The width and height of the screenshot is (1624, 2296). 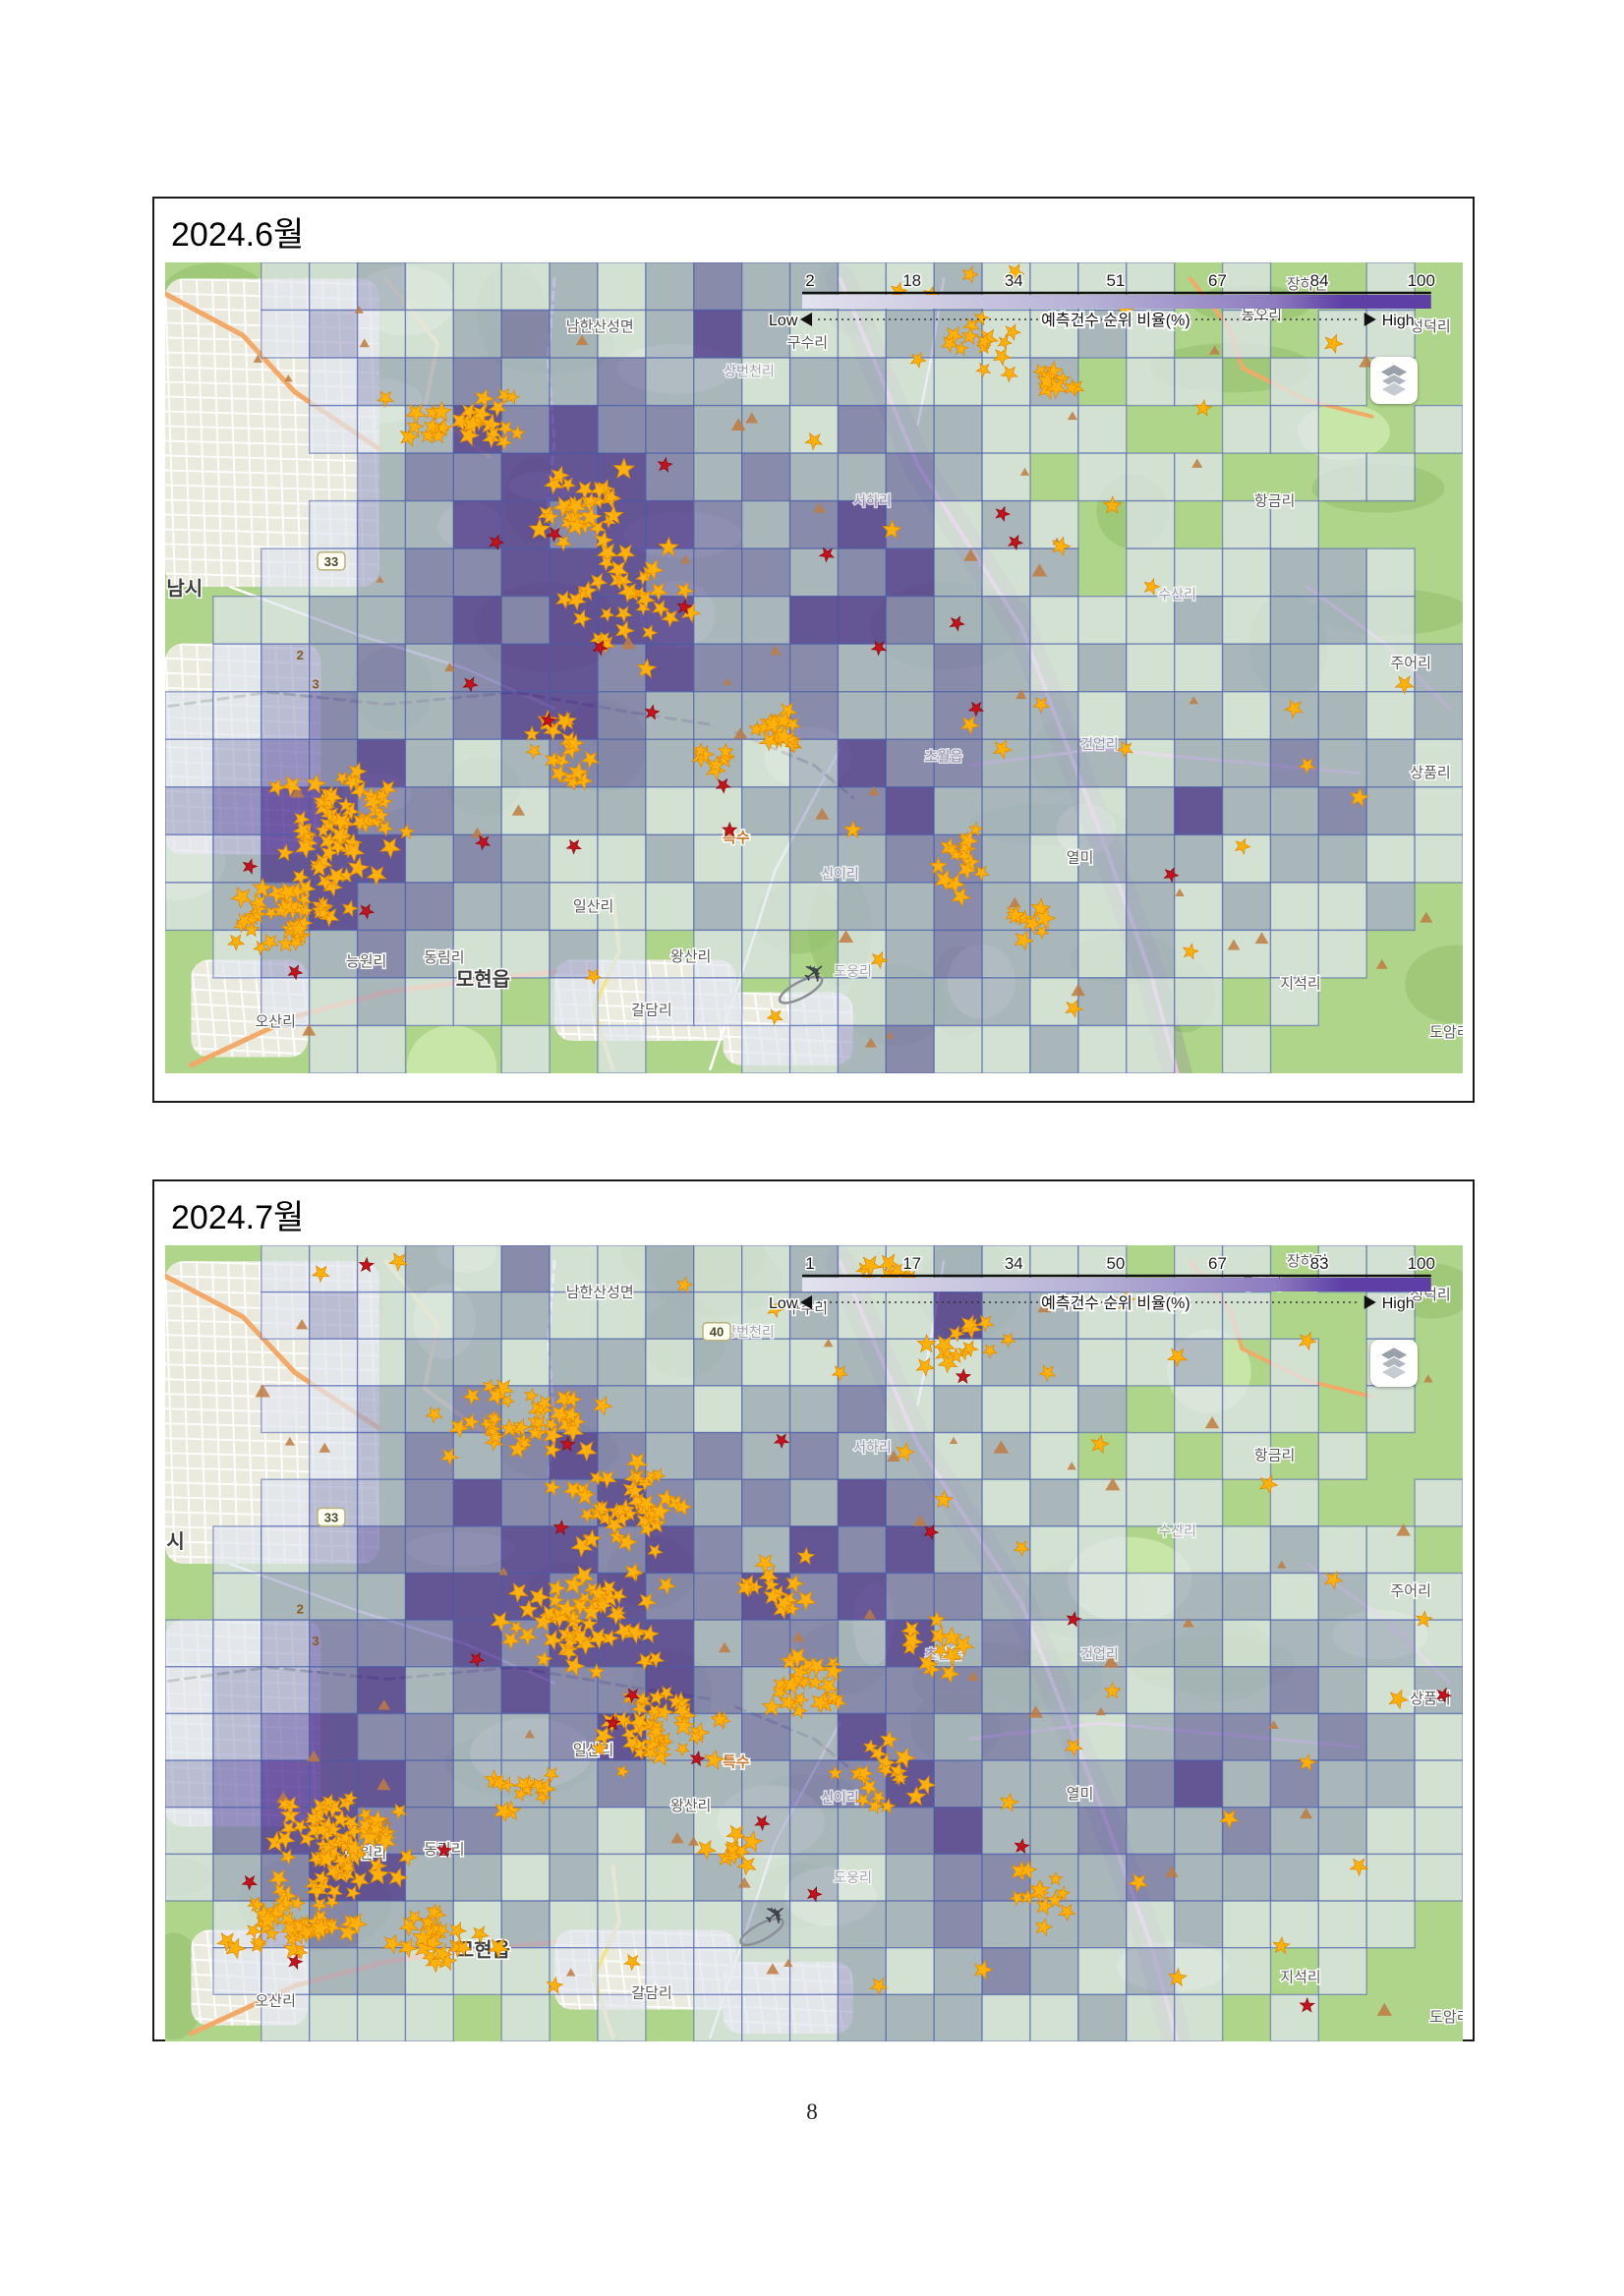 I want to click on legend-tick: 2, so click(x=809, y=281).